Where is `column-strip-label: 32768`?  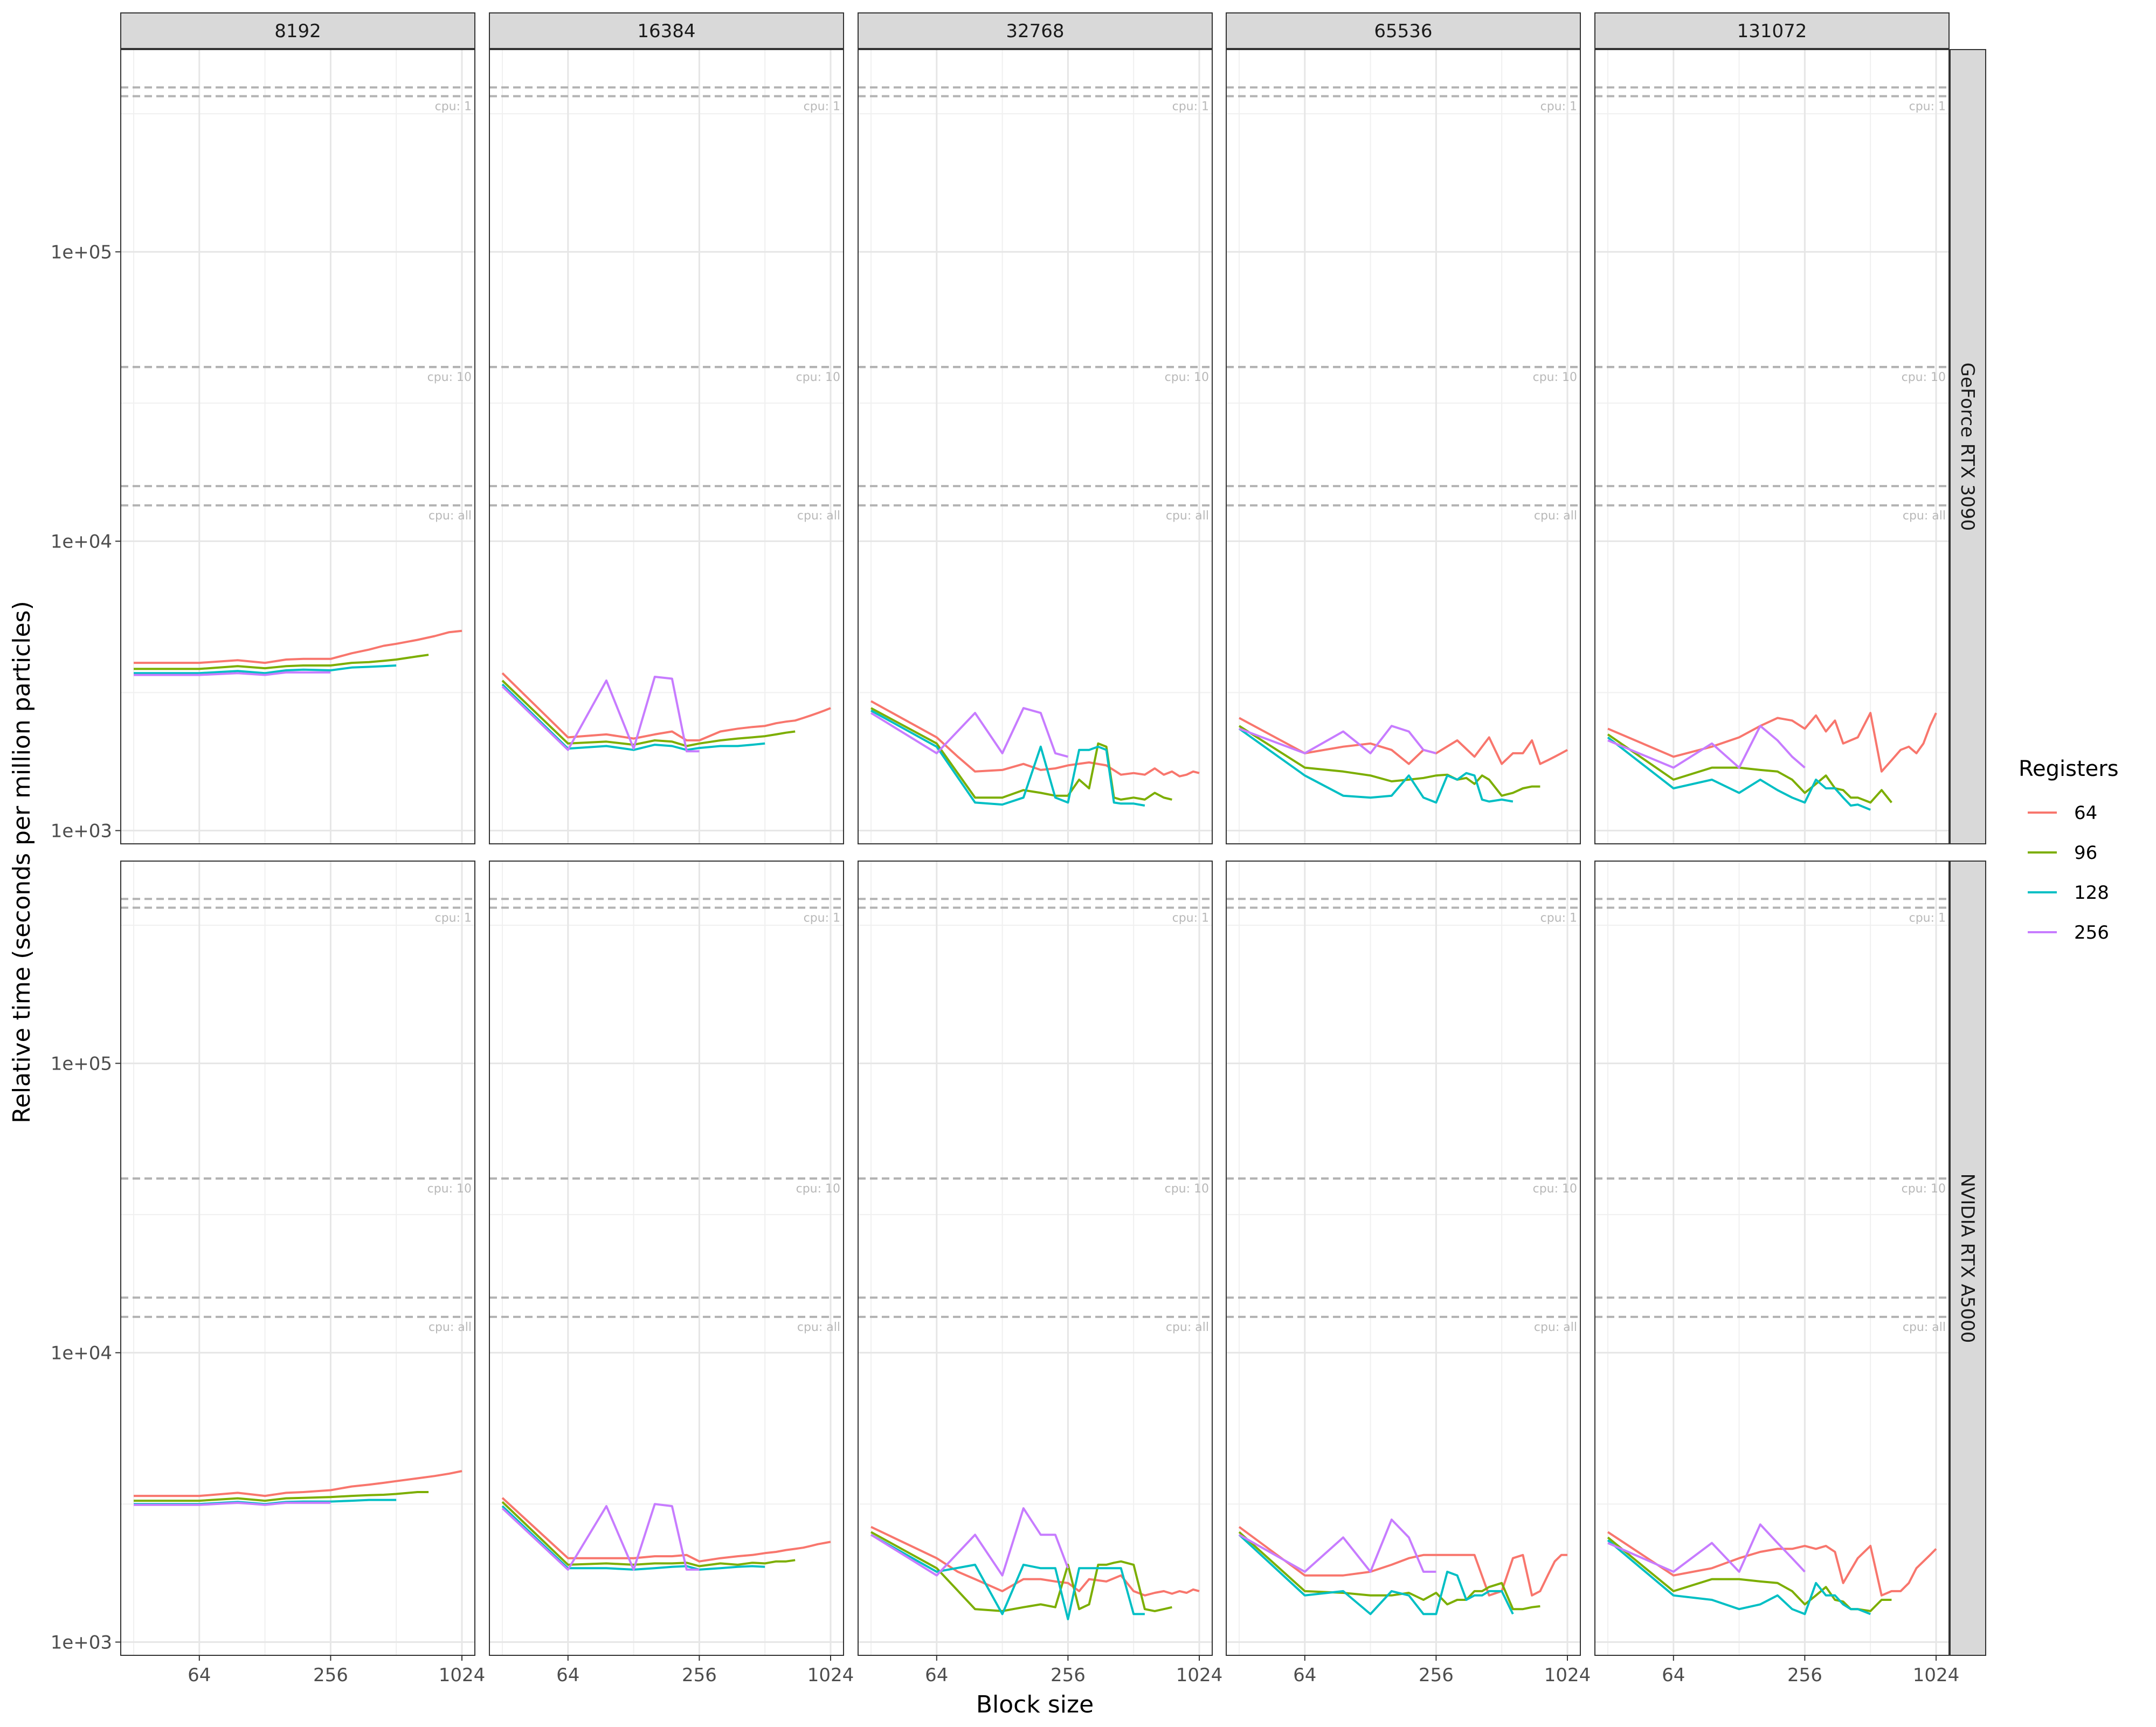 column-strip-label: 32768 is located at coordinates (1035, 31).